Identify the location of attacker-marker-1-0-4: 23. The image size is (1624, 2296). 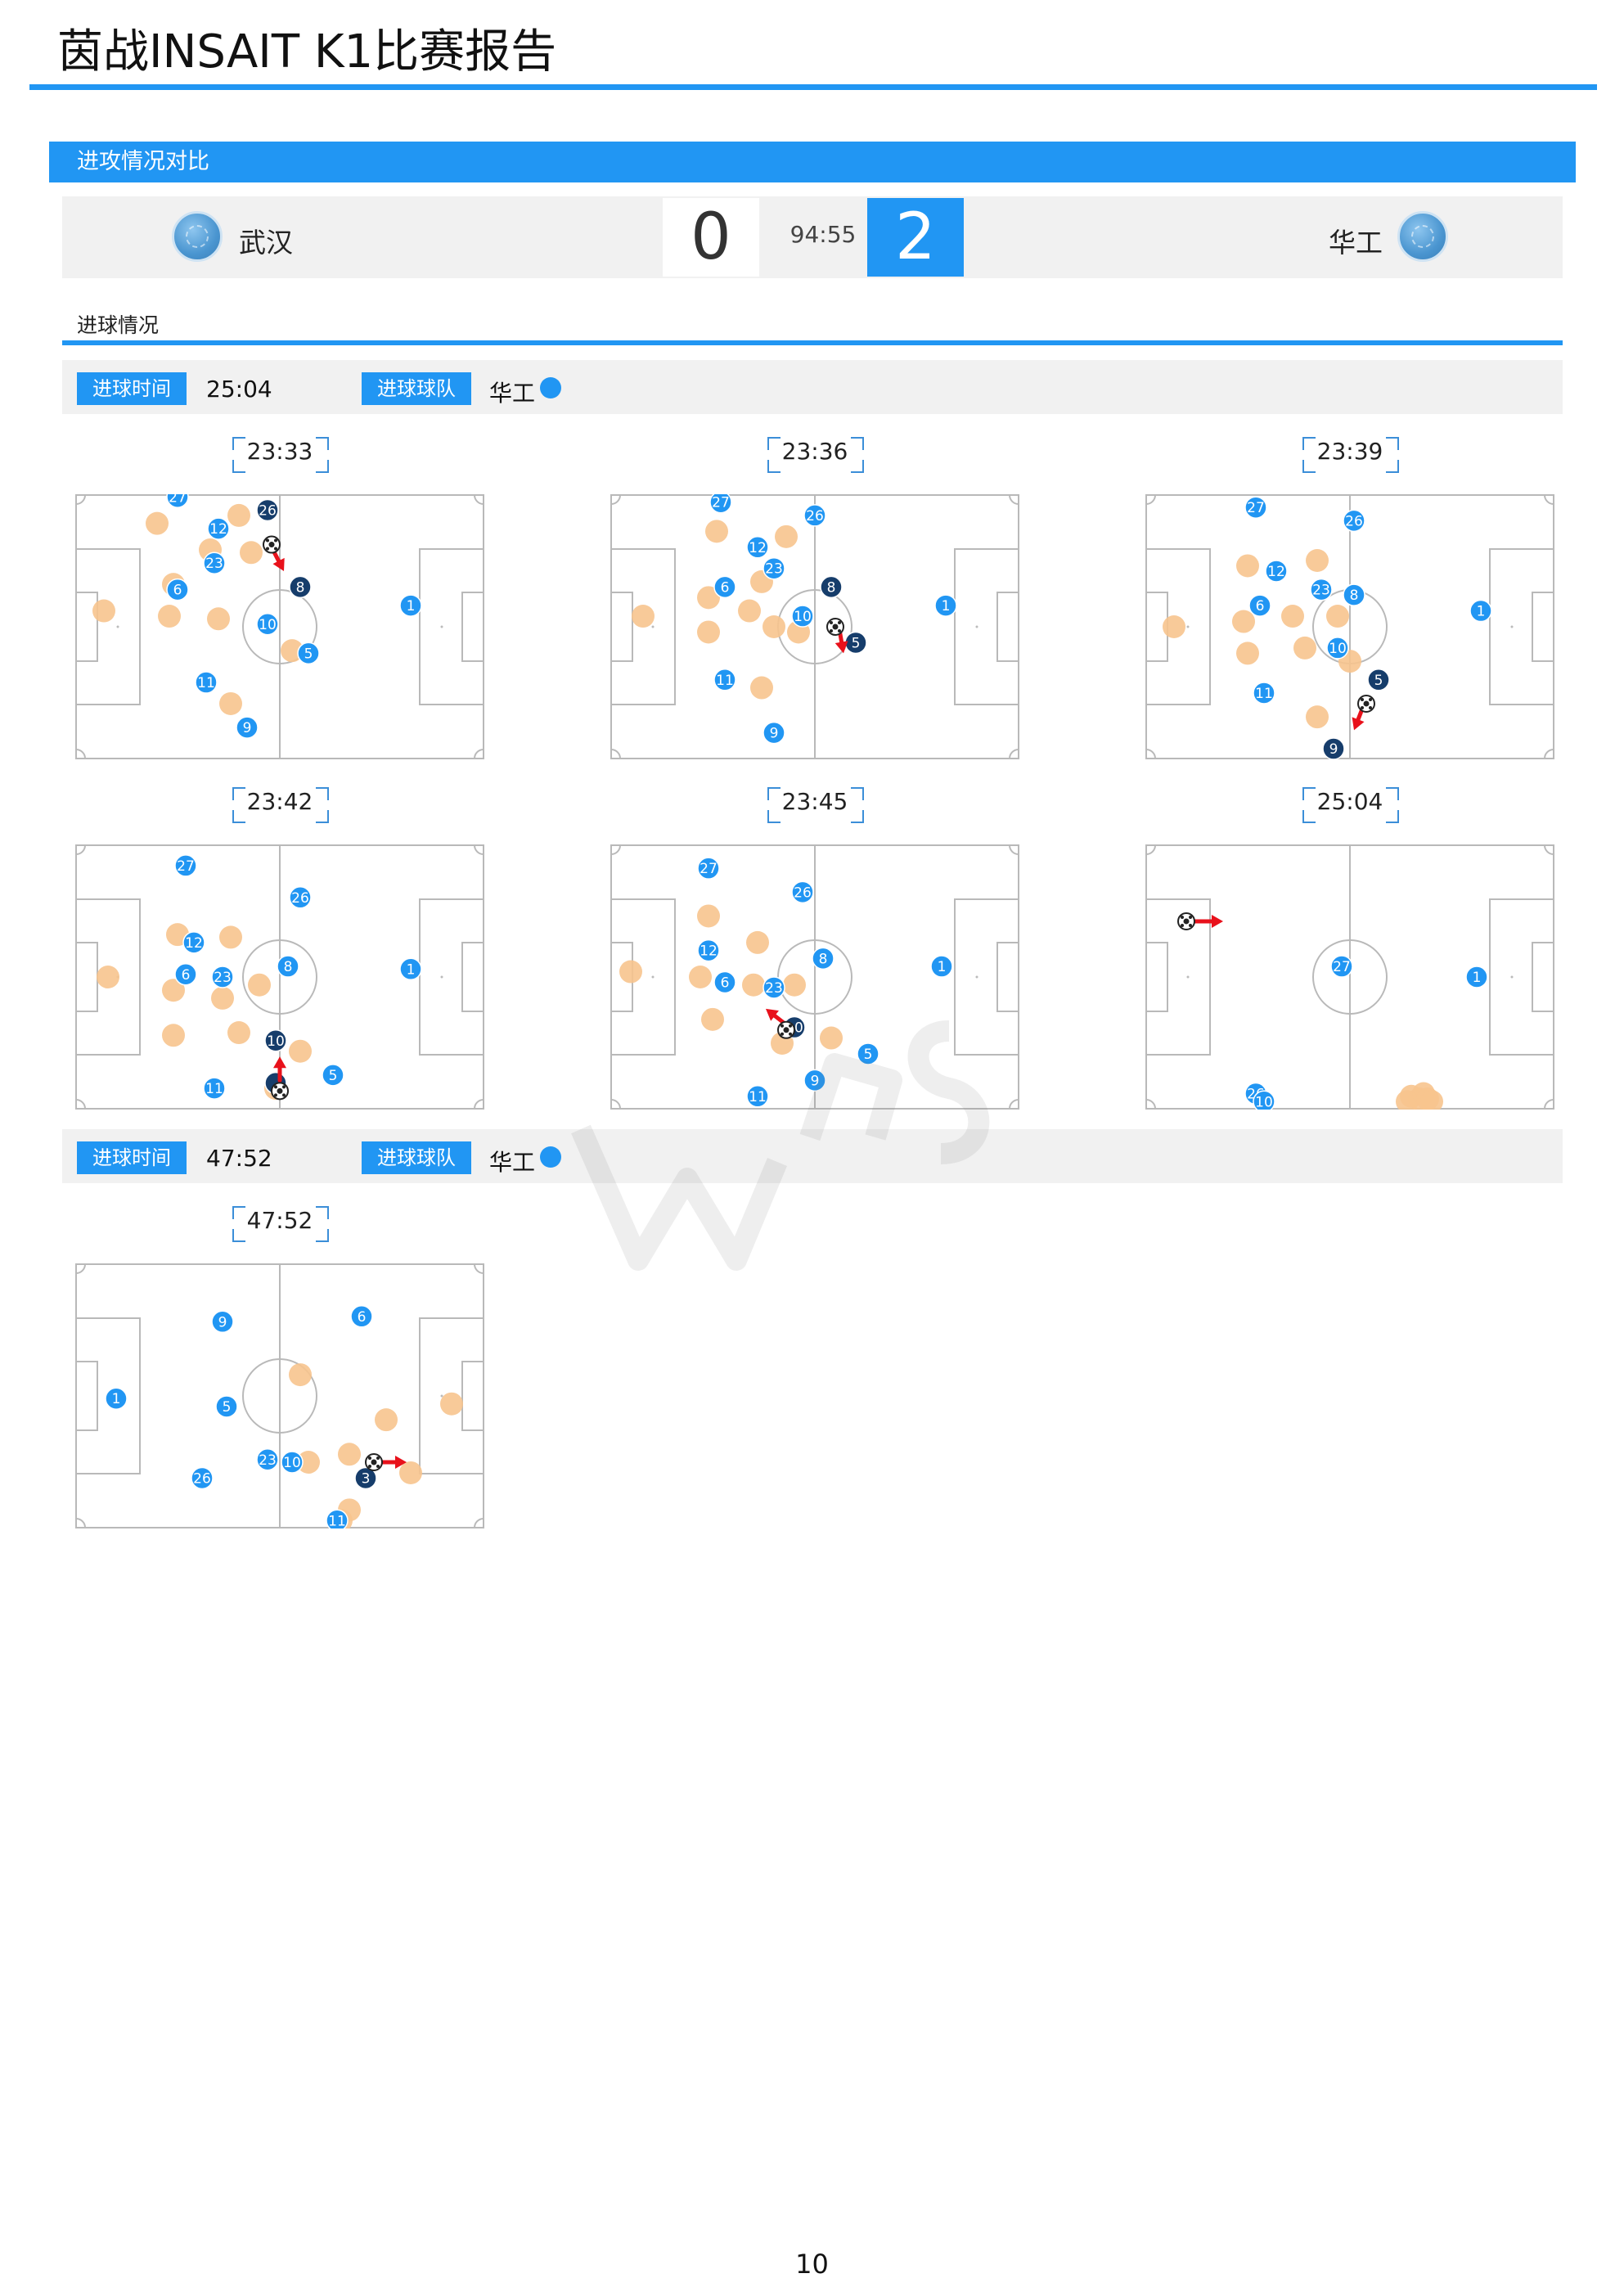
(268, 1459).